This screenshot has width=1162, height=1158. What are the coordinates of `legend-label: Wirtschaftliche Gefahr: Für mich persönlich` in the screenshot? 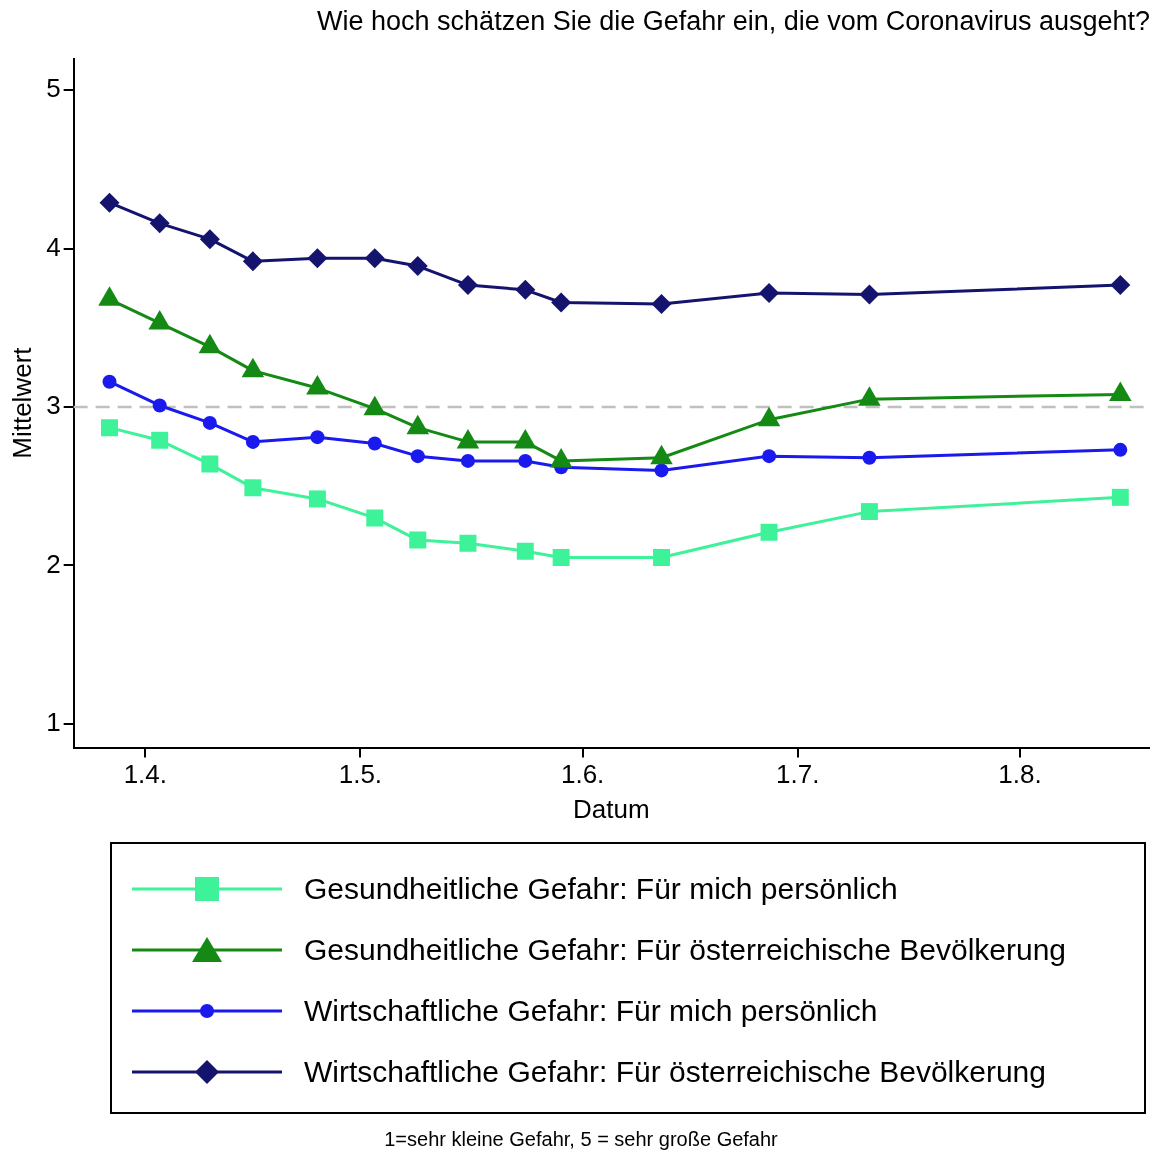 It's located at (591, 1010).